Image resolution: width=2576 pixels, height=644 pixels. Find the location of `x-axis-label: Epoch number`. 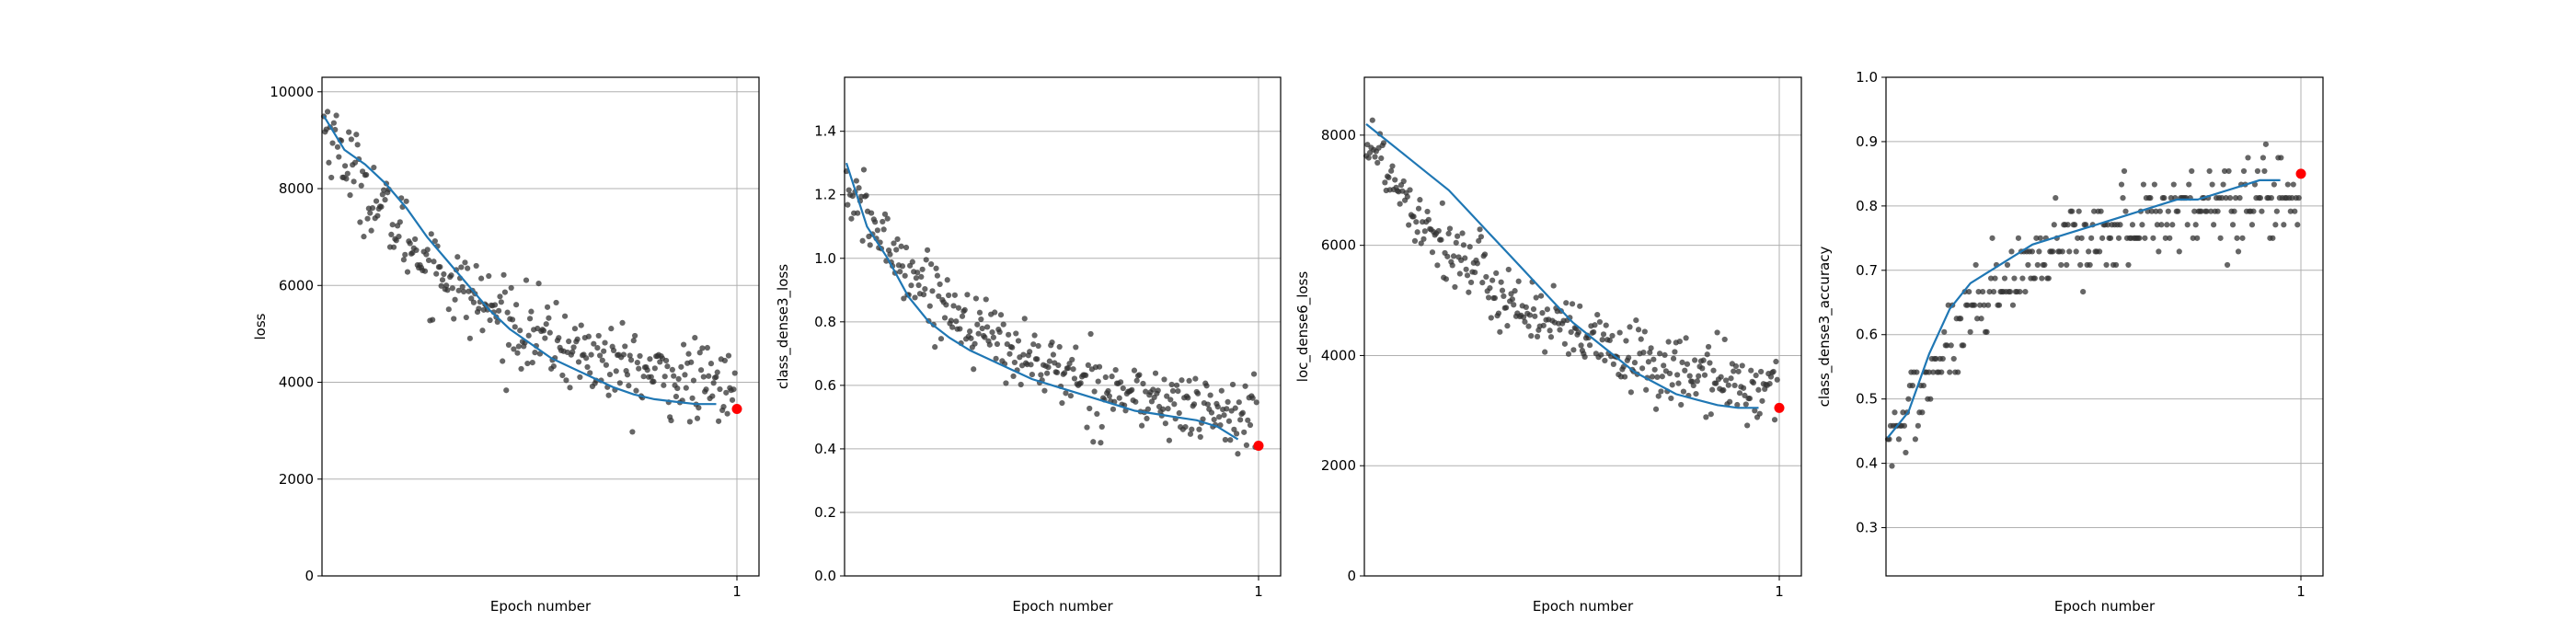

x-axis-label: Epoch number is located at coordinates (2105, 606).